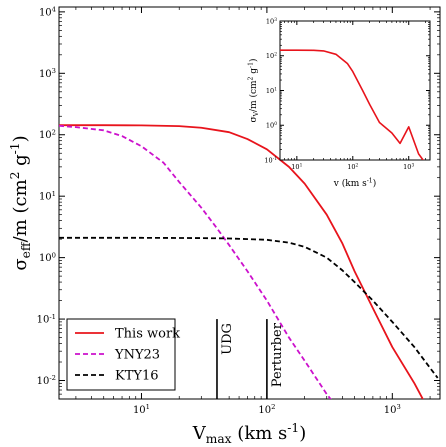  What do you see at coordinates (296, 167) in the screenshot?
I see `inset-x-tick-label: 101` at bounding box center [296, 167].